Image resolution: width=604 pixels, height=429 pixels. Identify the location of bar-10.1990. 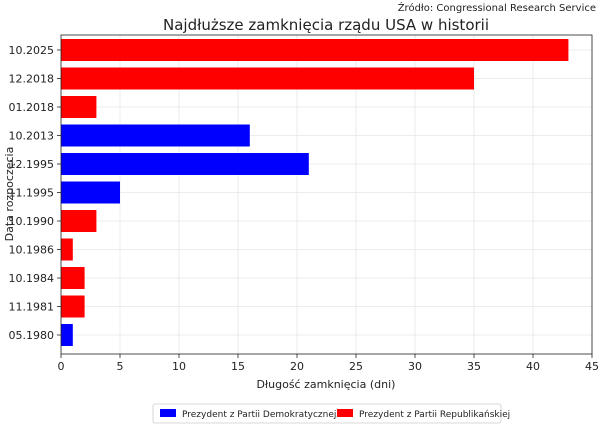
(79, 221).